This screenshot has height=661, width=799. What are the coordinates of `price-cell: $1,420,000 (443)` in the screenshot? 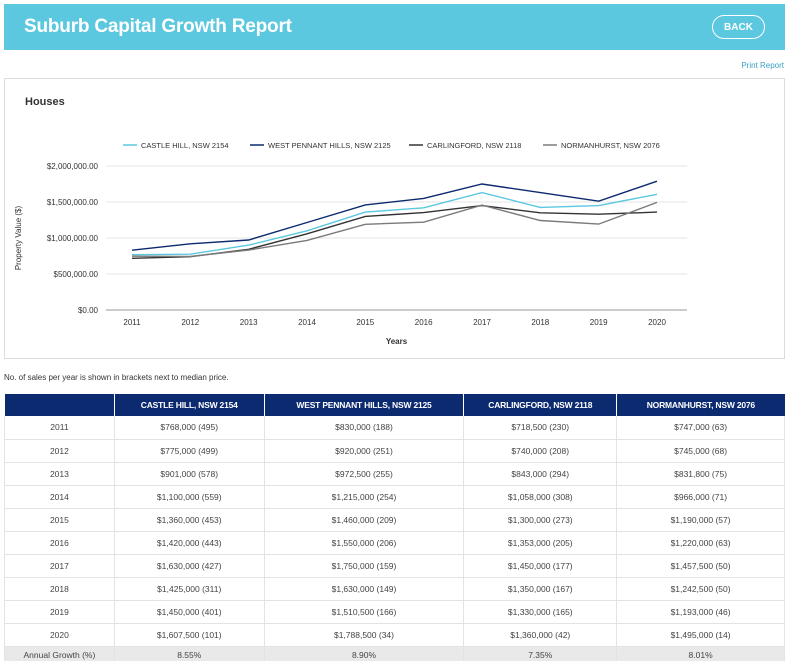 It's located at (189, 543).